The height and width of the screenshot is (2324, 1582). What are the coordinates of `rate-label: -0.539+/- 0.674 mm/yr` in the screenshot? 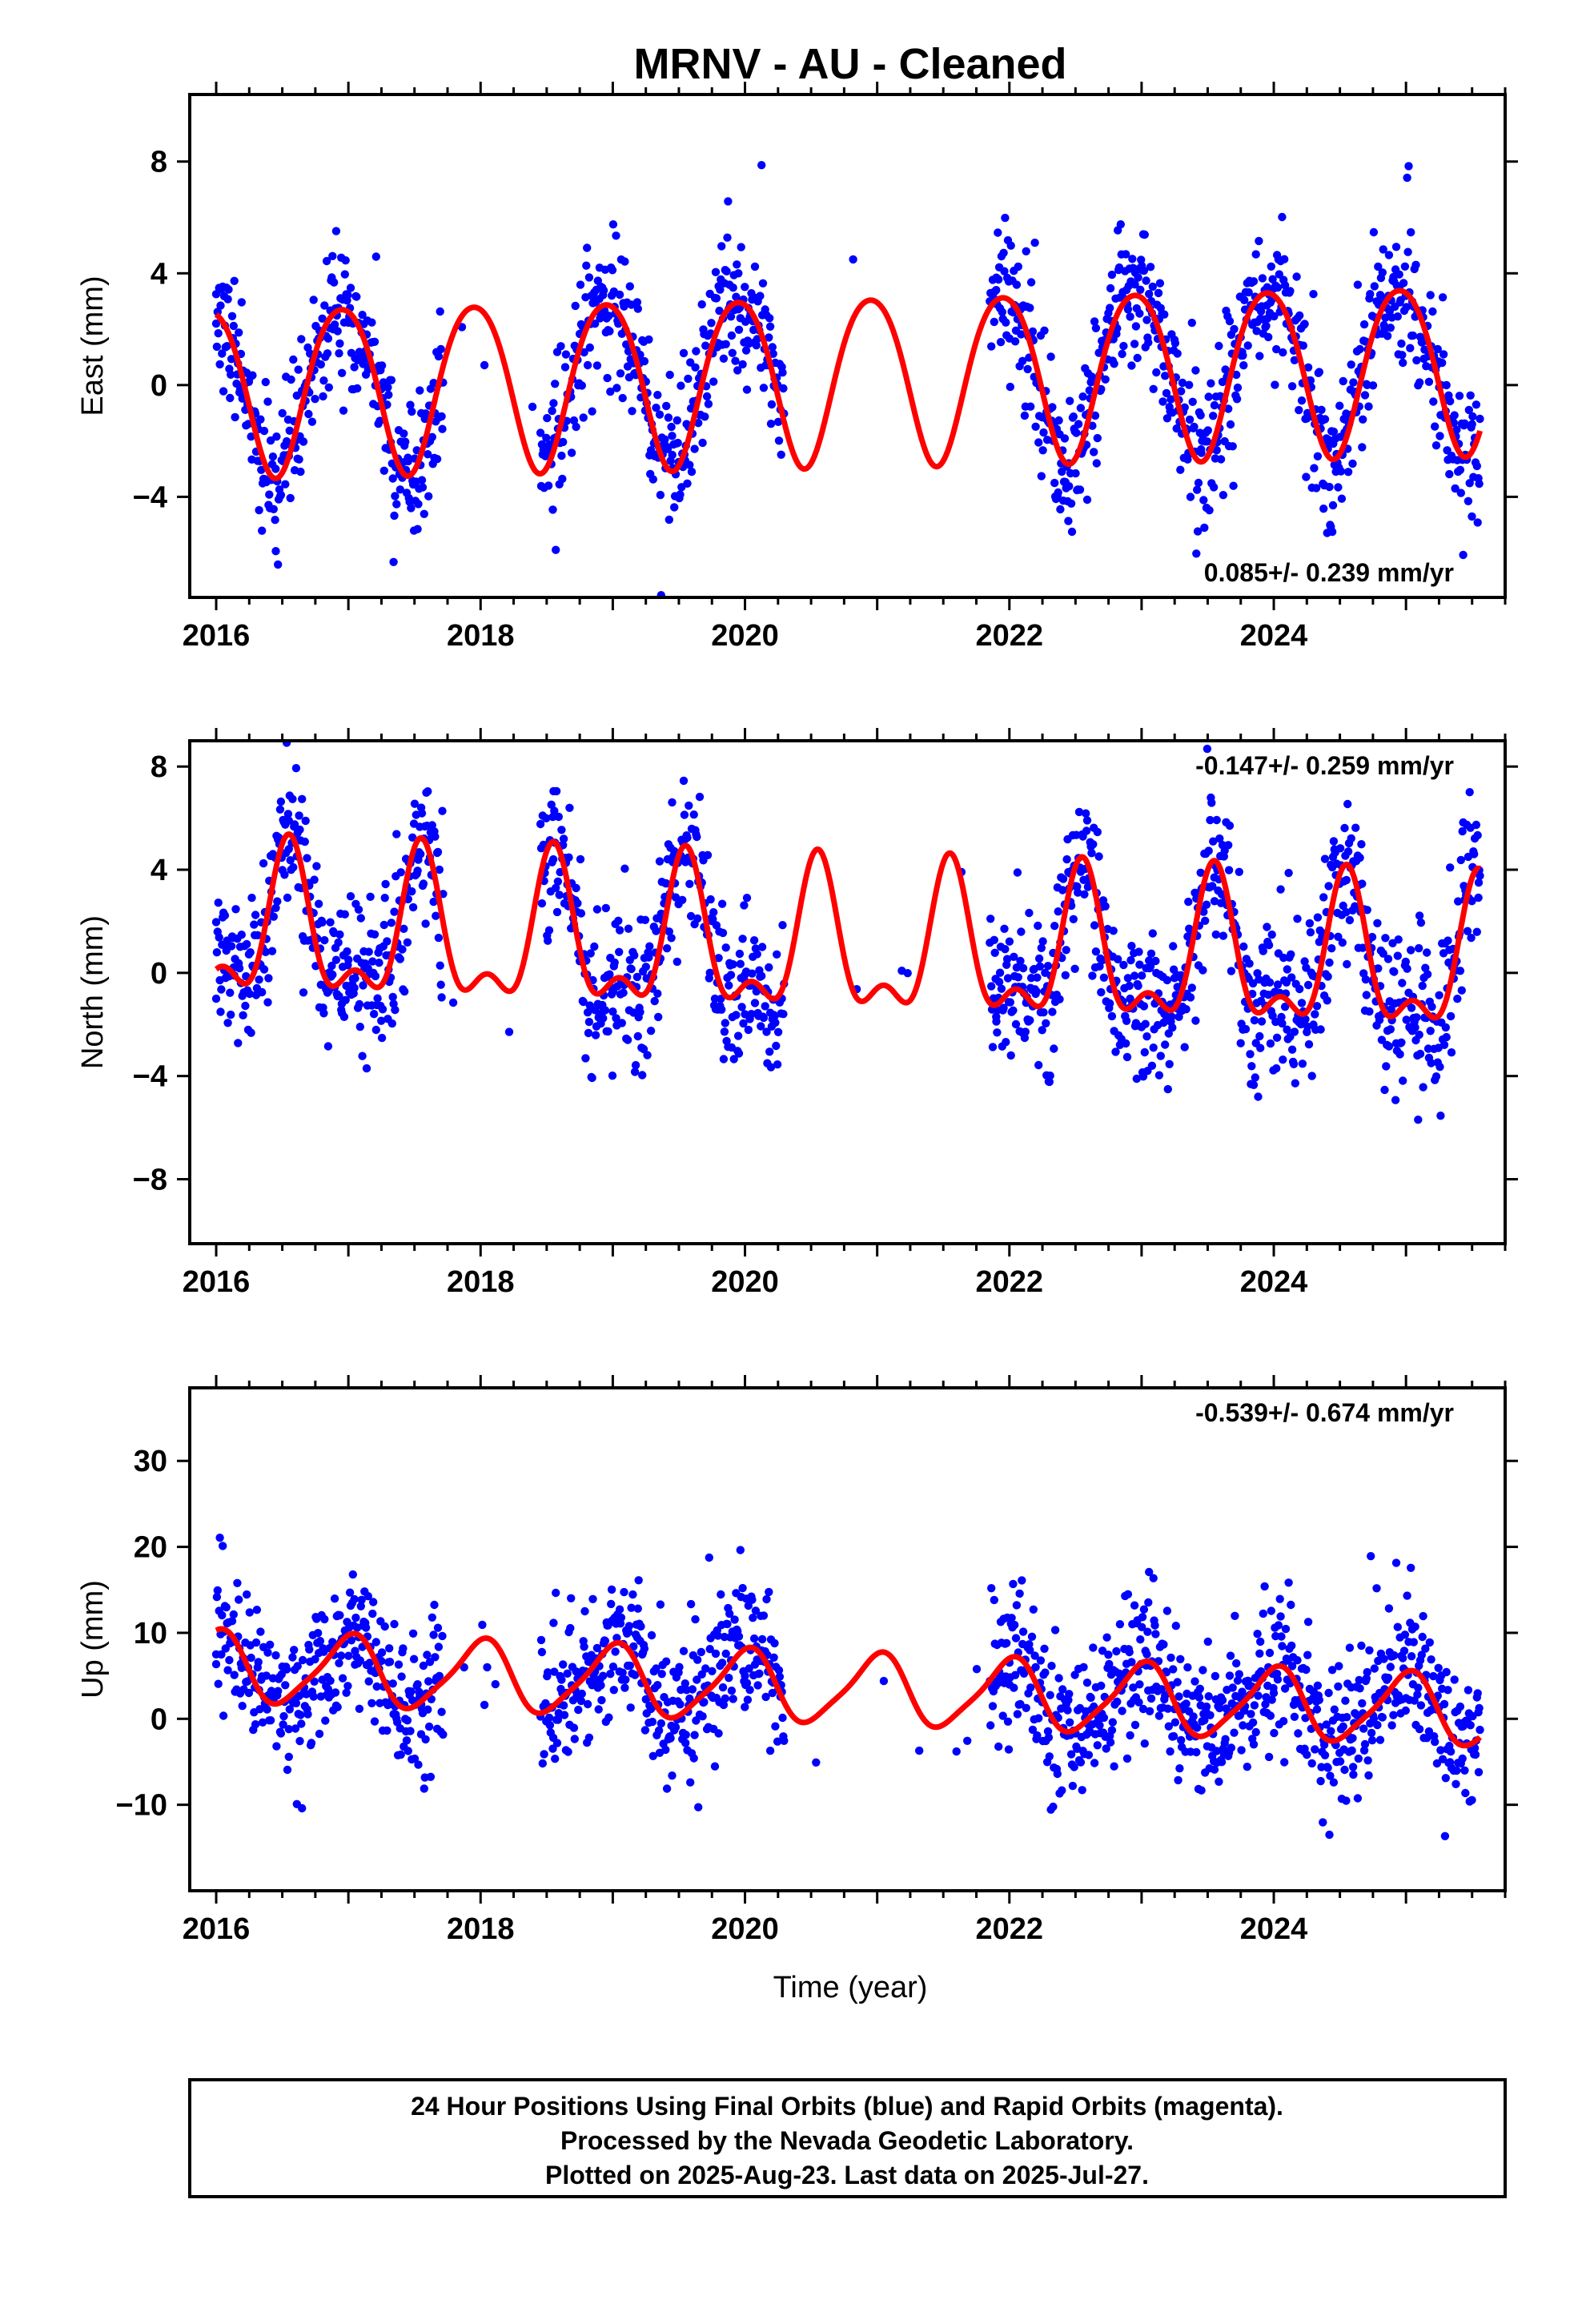 It's located at (1325, 1412).